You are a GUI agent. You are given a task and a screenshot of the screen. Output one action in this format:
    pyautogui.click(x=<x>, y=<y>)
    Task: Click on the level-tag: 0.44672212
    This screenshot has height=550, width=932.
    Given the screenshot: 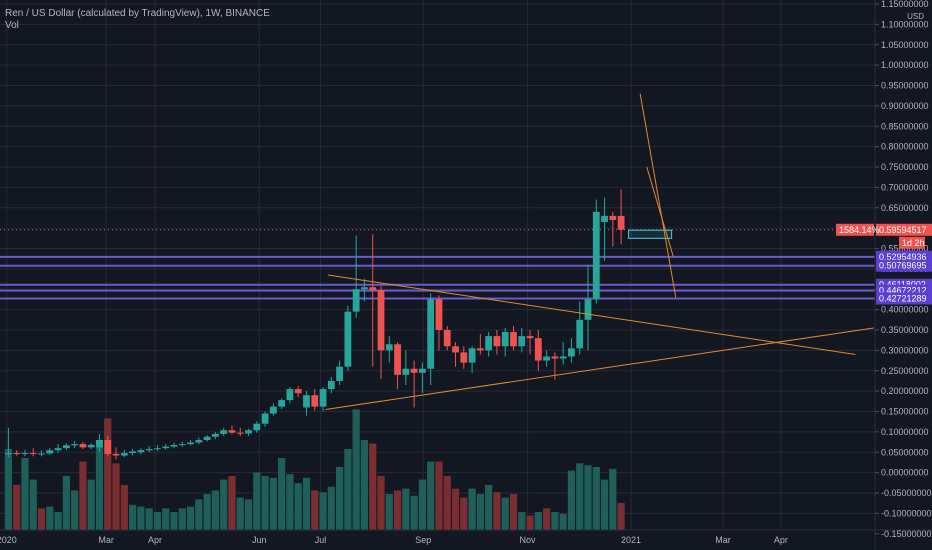 What is the action you would take?
    pyautogui.click(x=903, y=291)
    